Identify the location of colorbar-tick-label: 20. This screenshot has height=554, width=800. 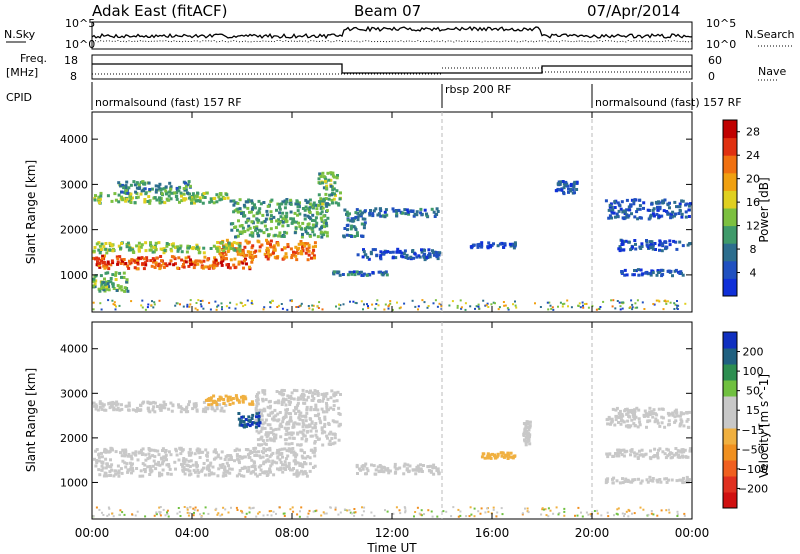
(753, 179).